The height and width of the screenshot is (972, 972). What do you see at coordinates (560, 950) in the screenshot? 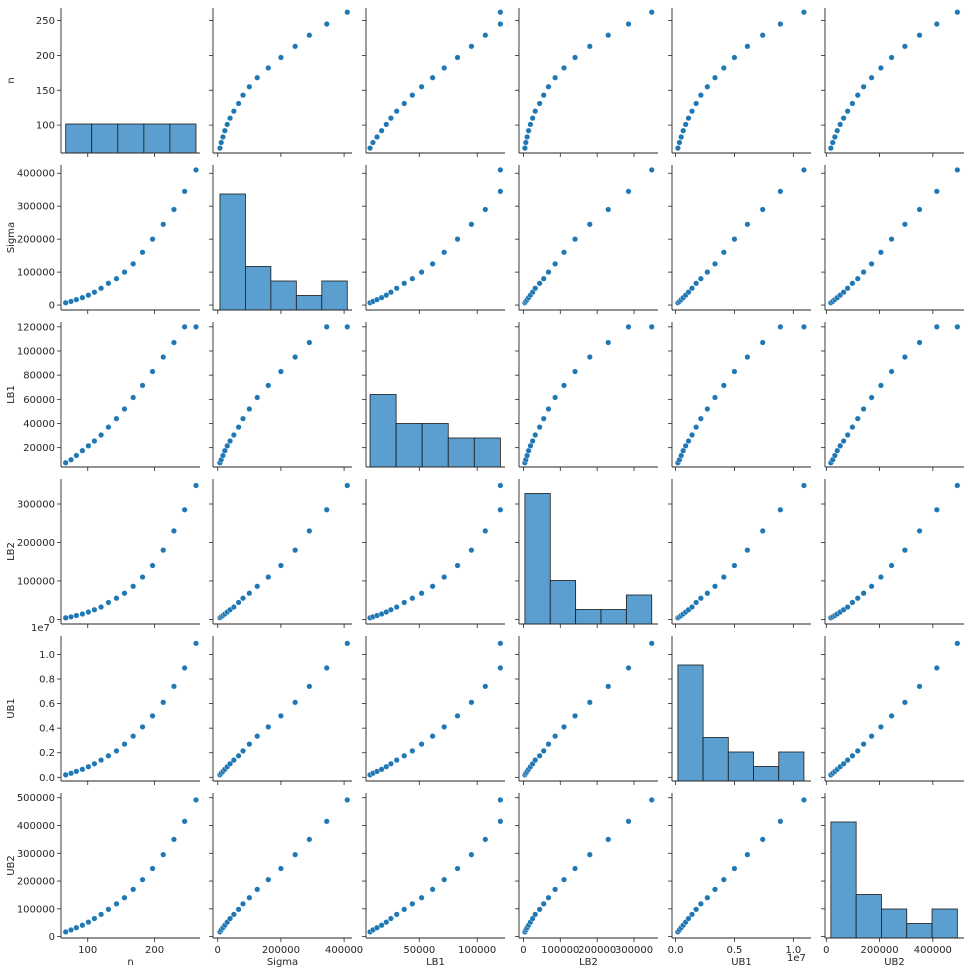
I see `x-tick-label-LB2: 100000` at bounding box center [560, 950].